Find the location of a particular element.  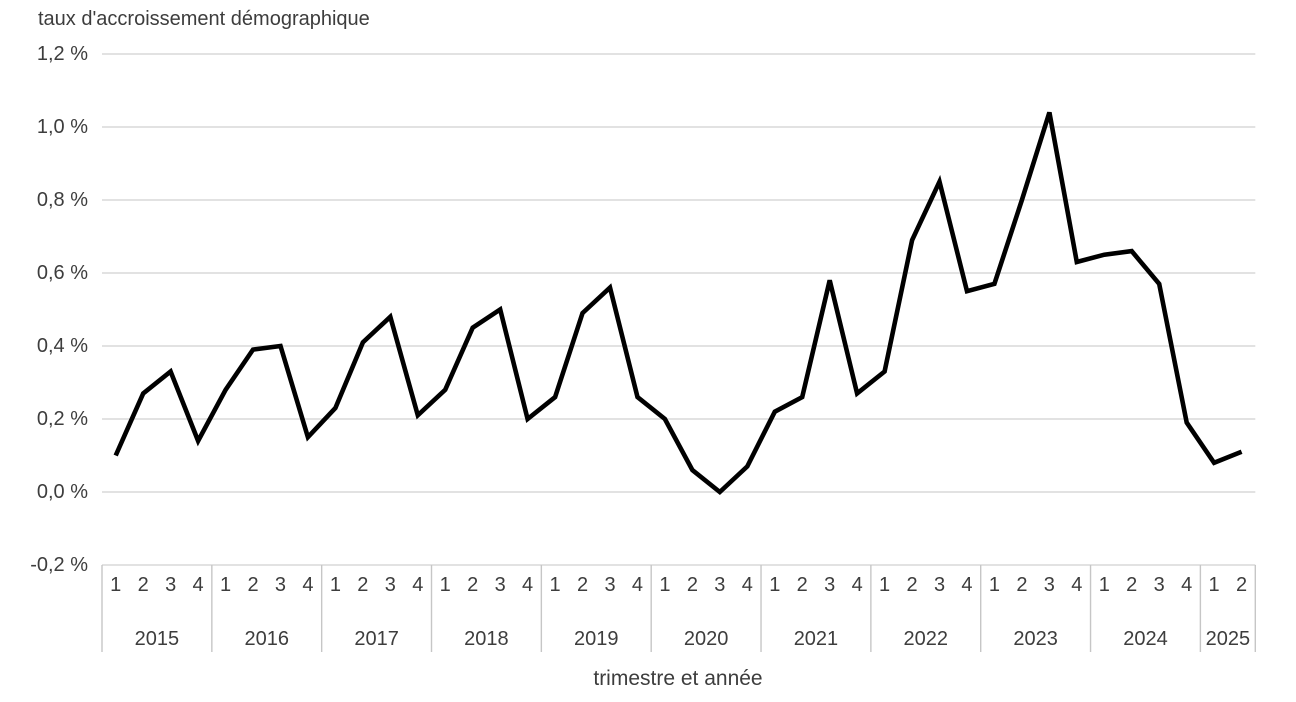

x-year-label: 2020 is located at coordinates (706, 639).